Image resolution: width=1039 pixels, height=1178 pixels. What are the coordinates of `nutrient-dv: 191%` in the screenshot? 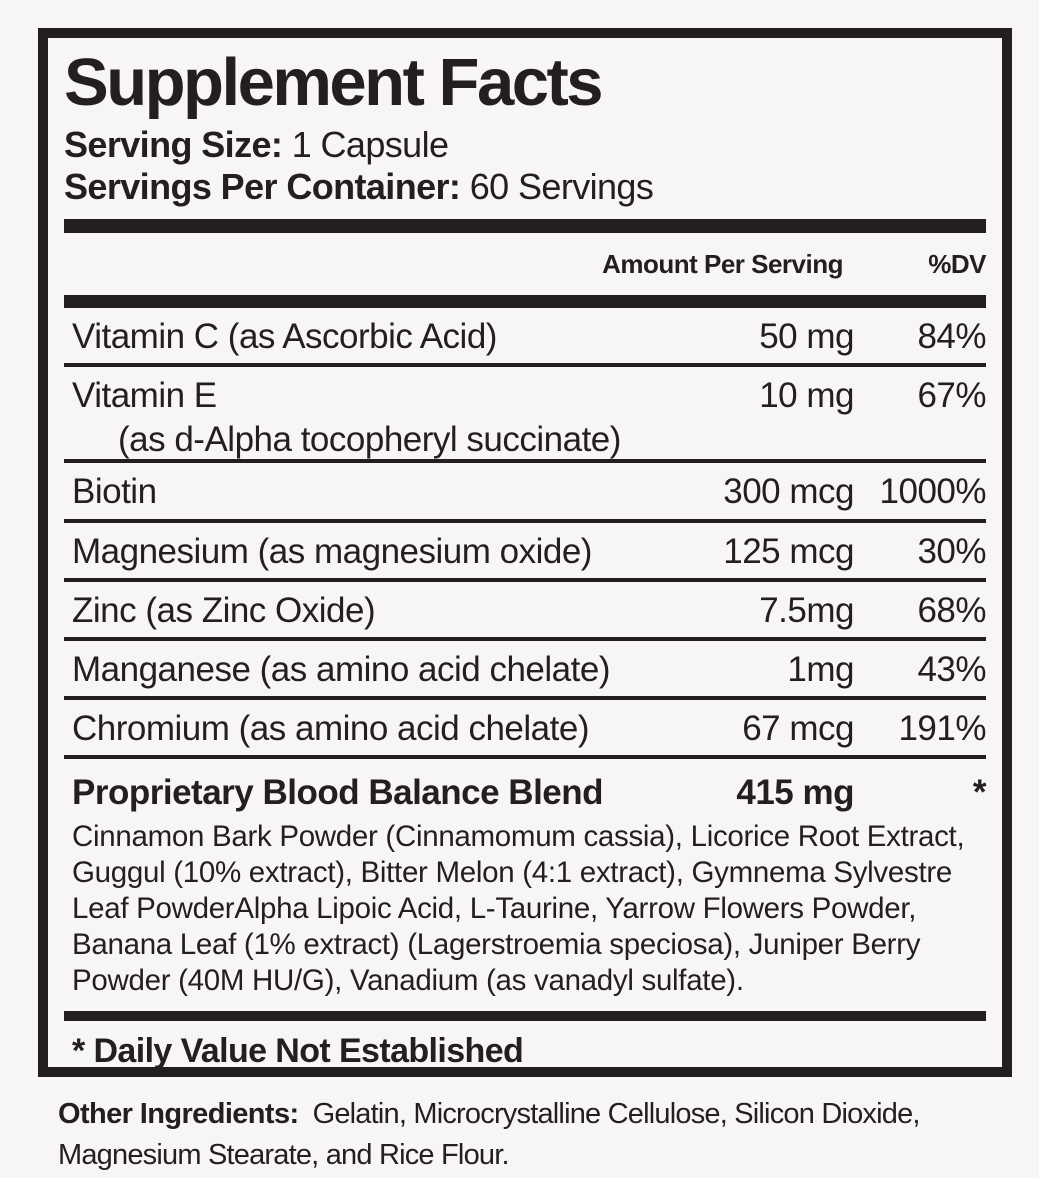 It's located at (942, 729).